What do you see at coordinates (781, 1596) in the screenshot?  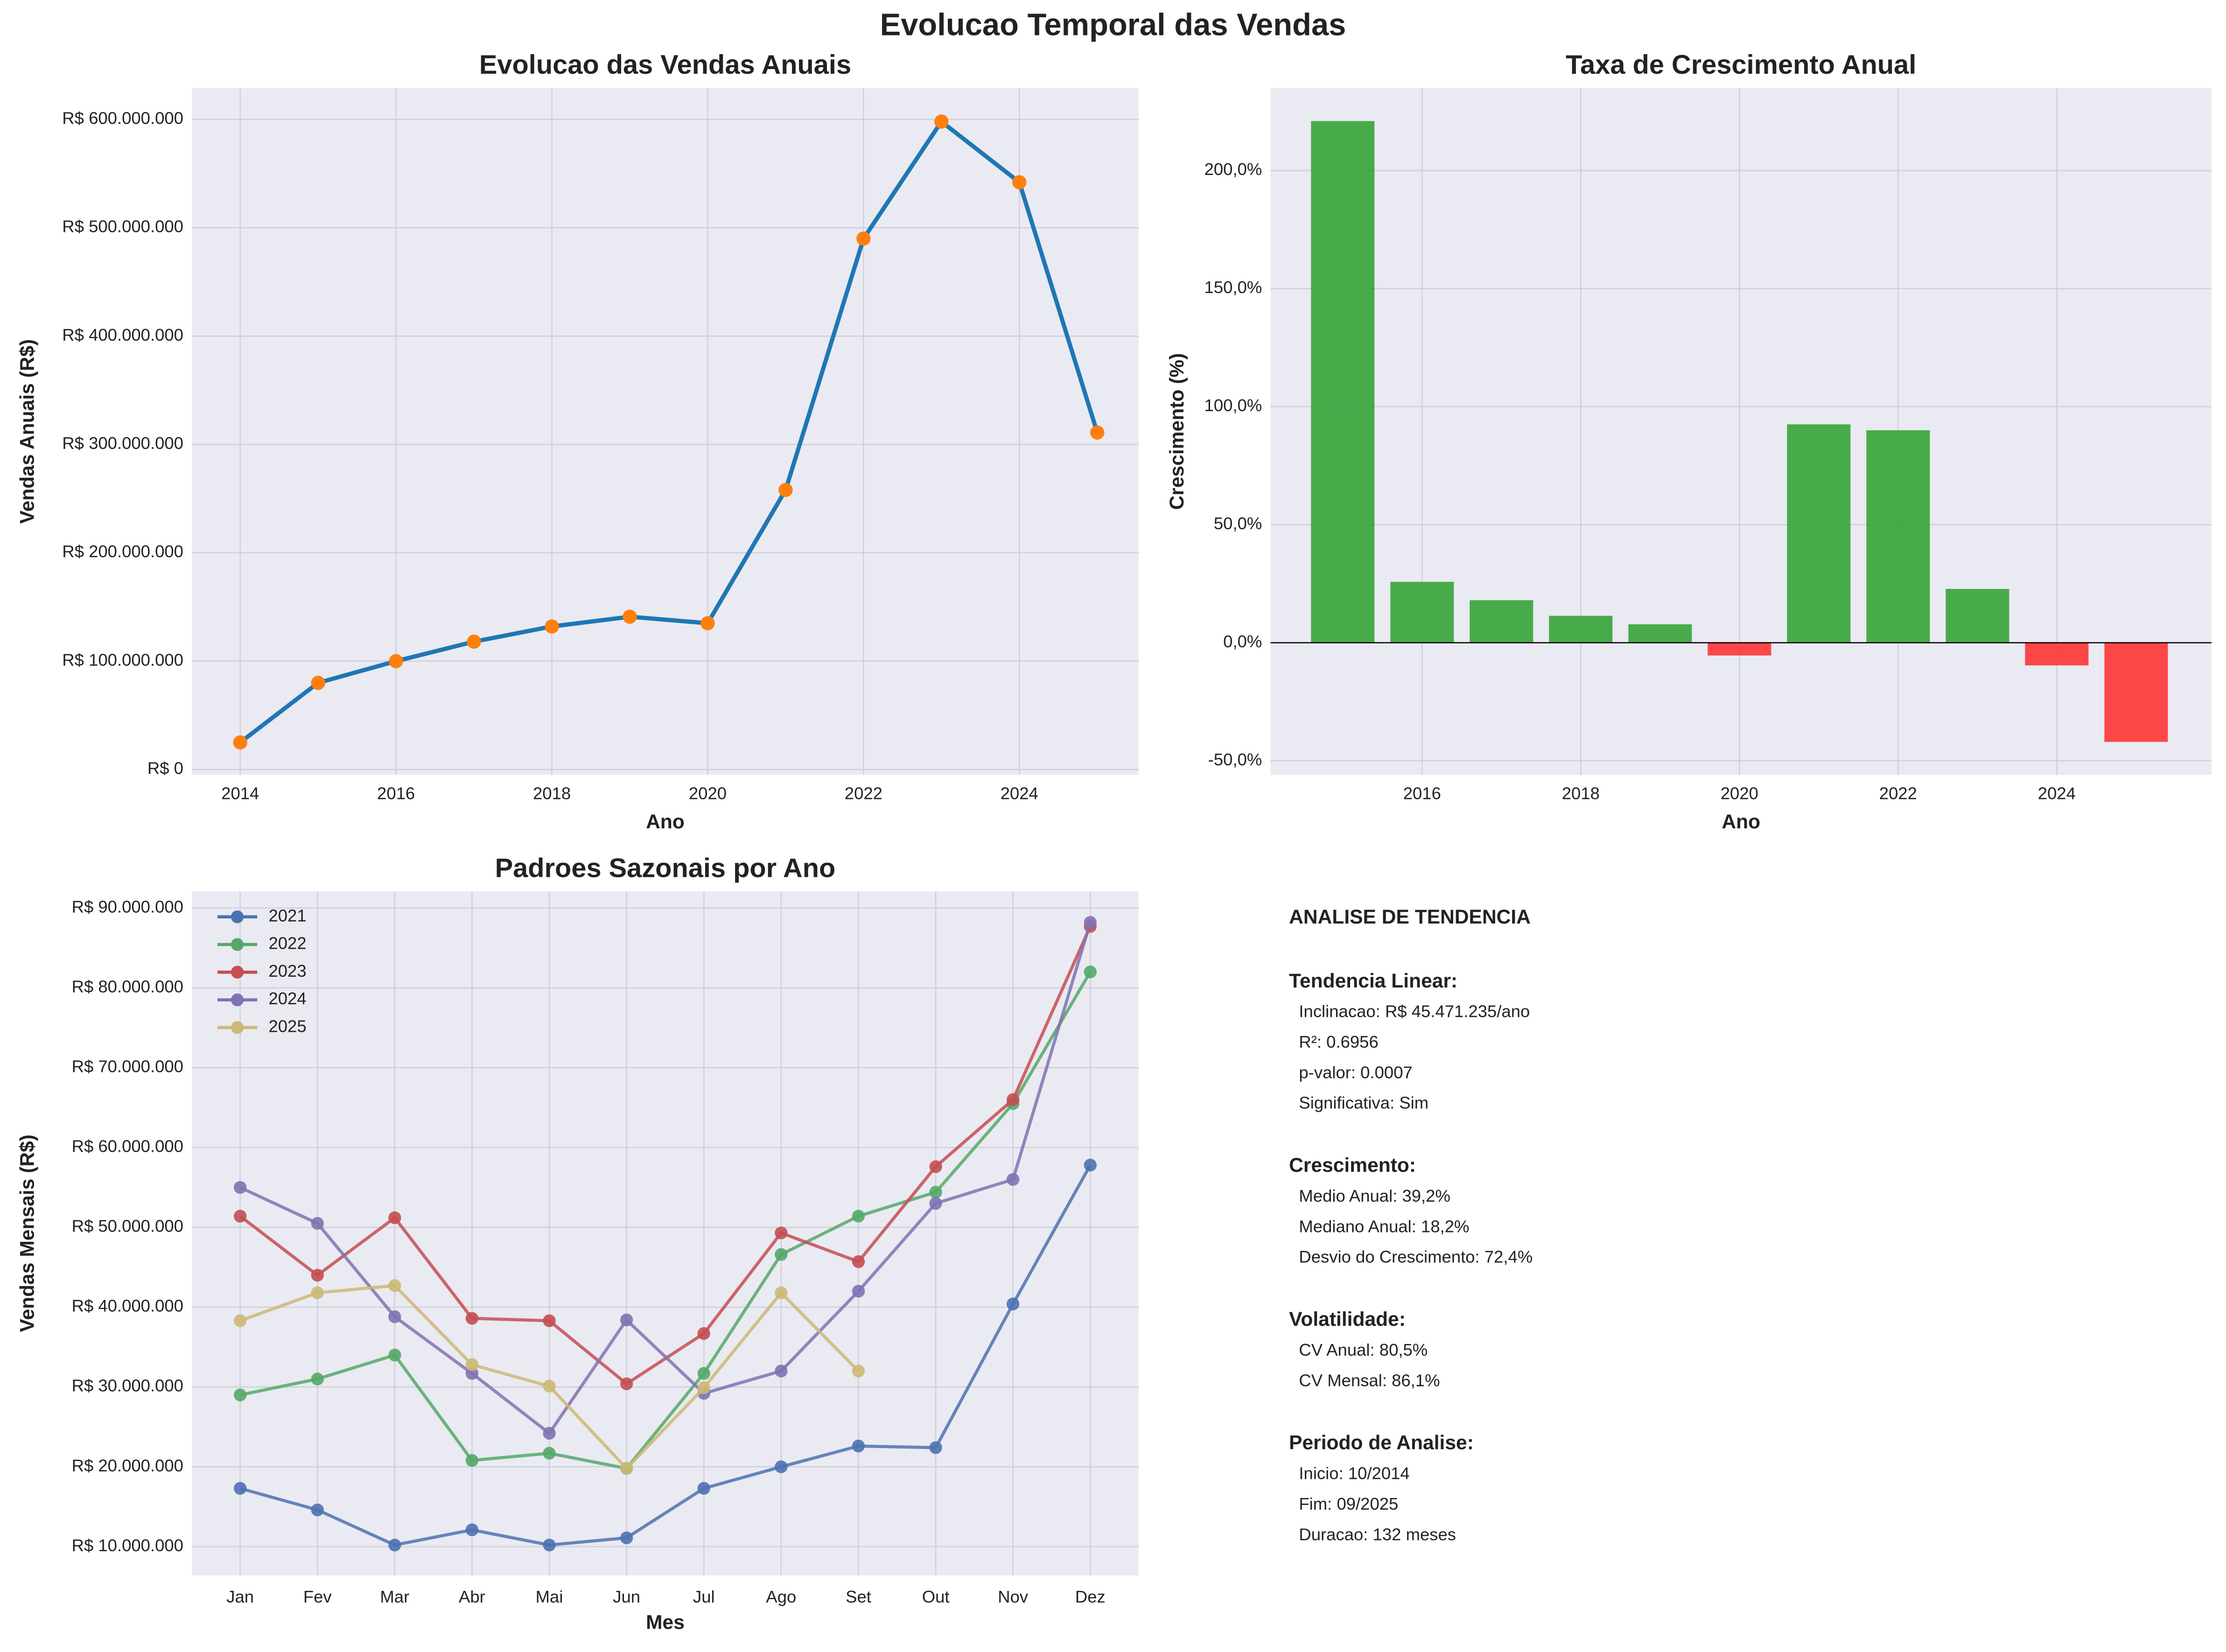 I see `x-tick-label: Ago` at bounding box center [781, 1596].